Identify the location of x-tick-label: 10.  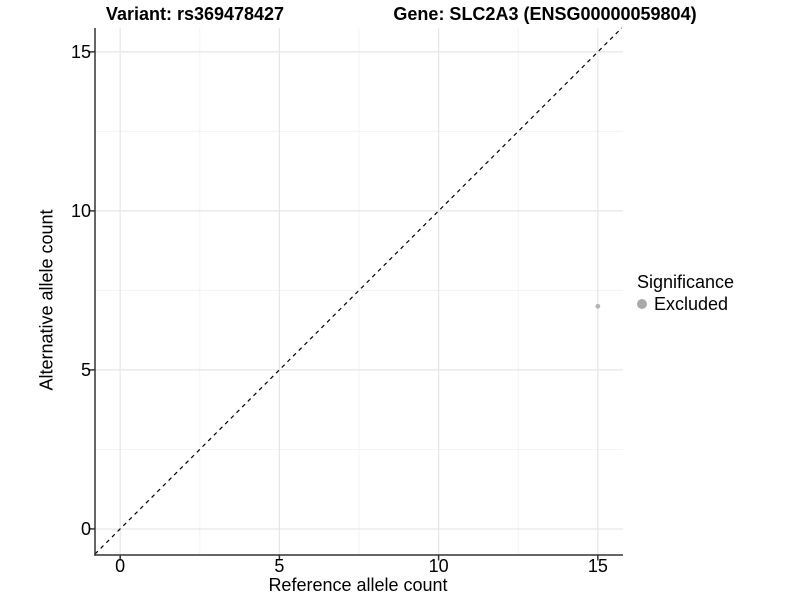
(438, 566).